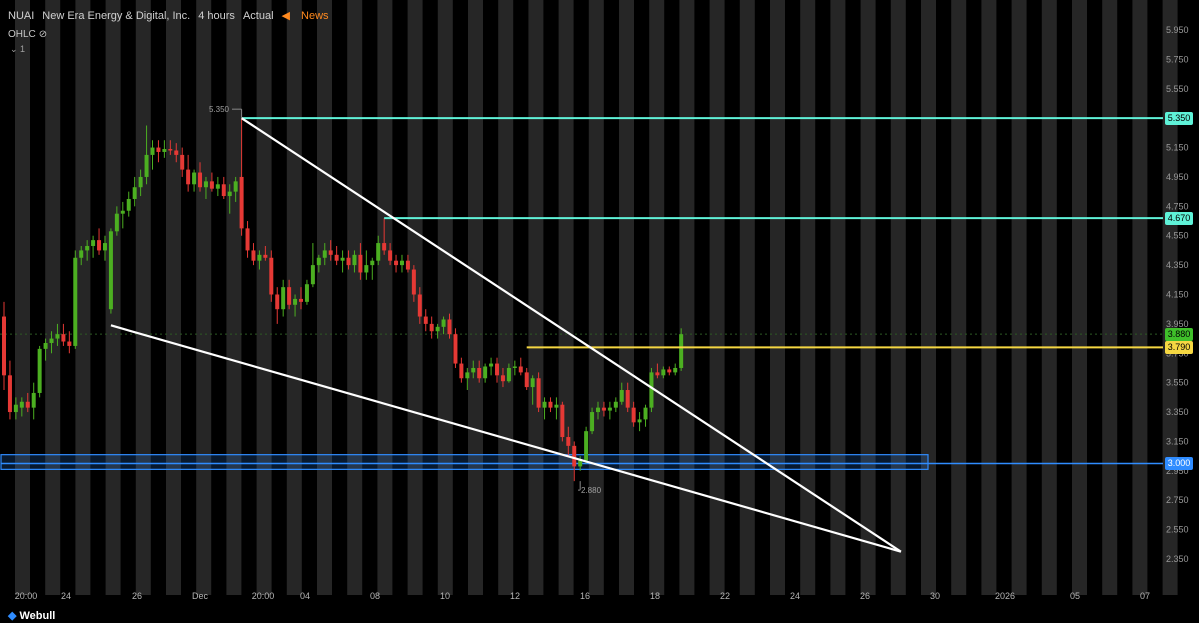 The height and width of the screenshot is (623, 1199). I want to click on eye-slash-icon: ⊘, so click(43, 34).